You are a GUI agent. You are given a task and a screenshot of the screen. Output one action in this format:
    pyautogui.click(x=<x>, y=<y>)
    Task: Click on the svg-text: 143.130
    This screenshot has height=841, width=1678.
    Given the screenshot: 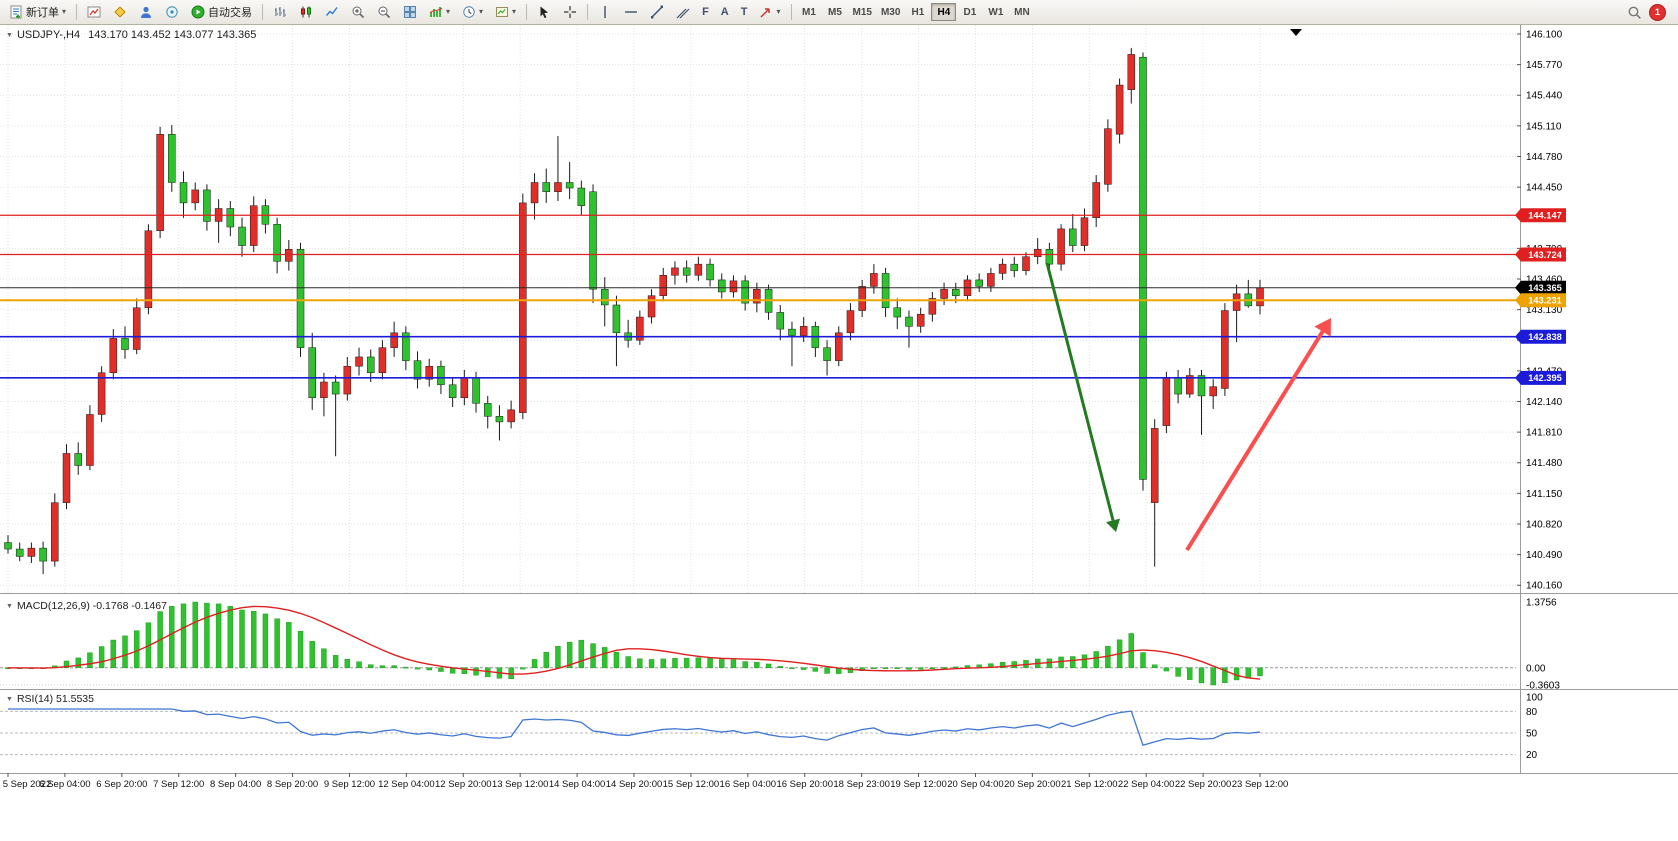 What is the action you would take?
    pyautogui.click(x=1544, y=310)
    